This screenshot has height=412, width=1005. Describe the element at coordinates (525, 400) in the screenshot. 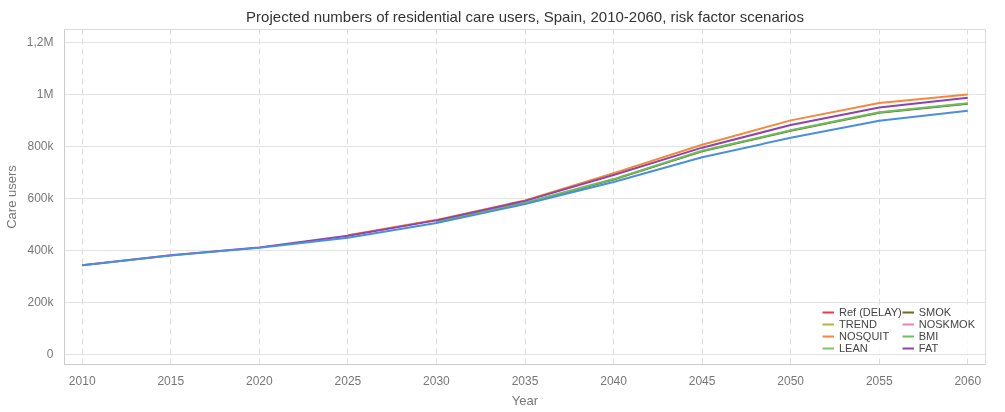

I see `x-axis-title: Year` at that location.